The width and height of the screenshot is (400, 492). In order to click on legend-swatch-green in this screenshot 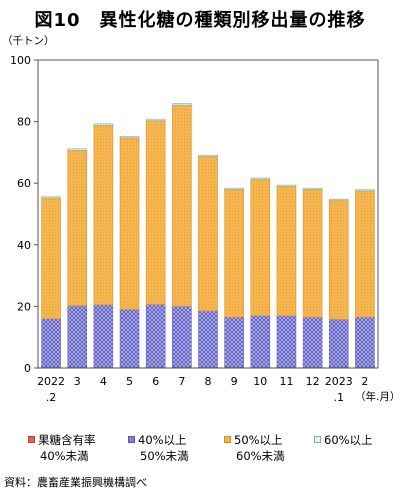, I will do `click(317, 439)`.